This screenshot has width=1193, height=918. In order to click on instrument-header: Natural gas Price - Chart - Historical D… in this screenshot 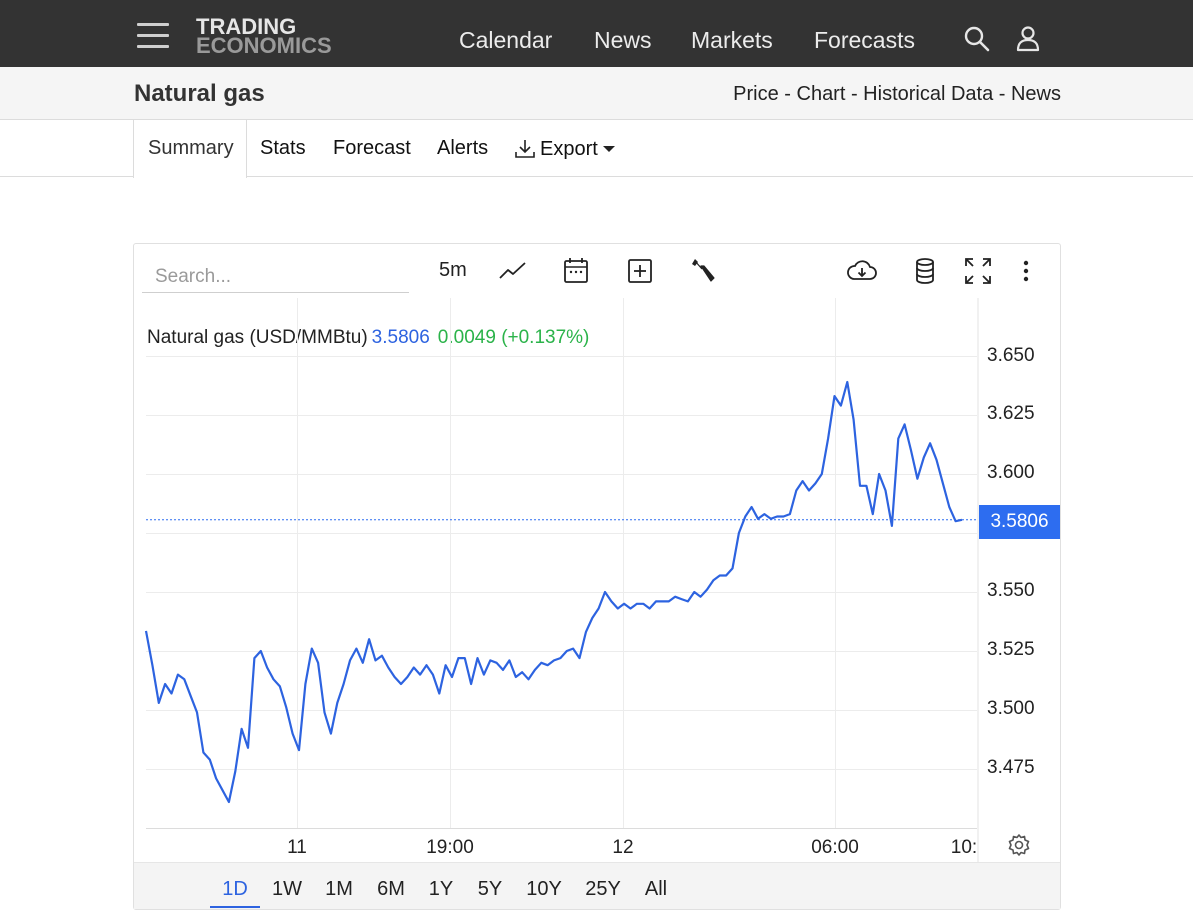, I will do `click(596, 93)`.